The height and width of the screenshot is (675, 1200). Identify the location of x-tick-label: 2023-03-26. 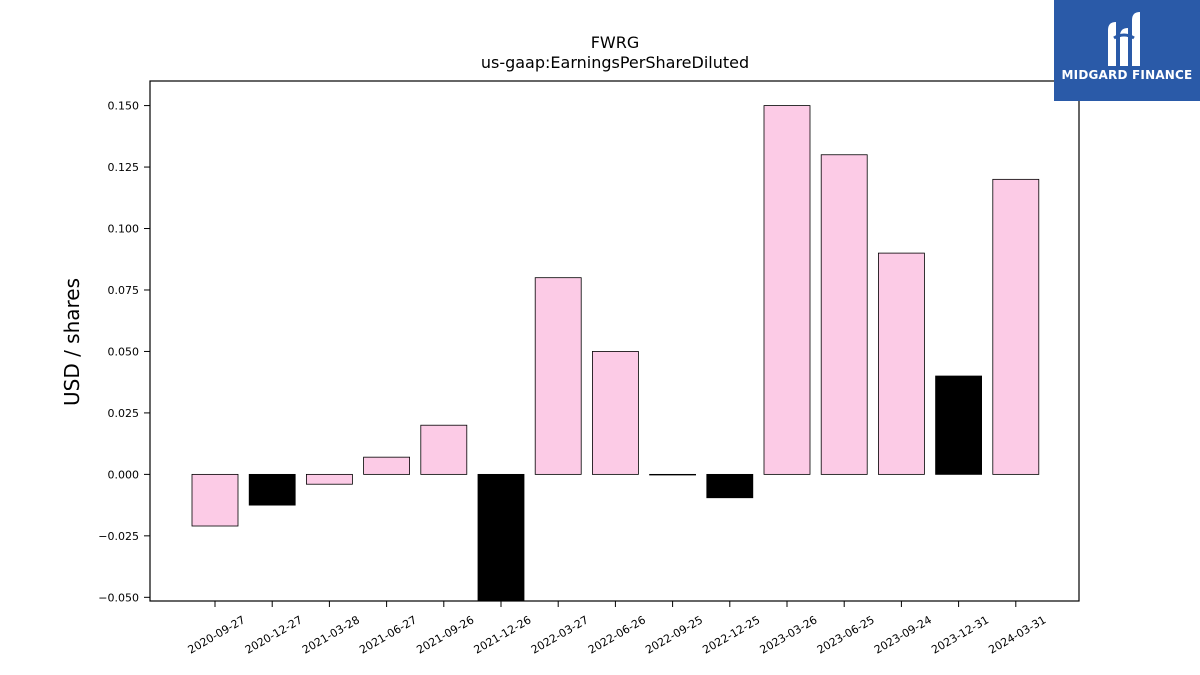
(789, 634).